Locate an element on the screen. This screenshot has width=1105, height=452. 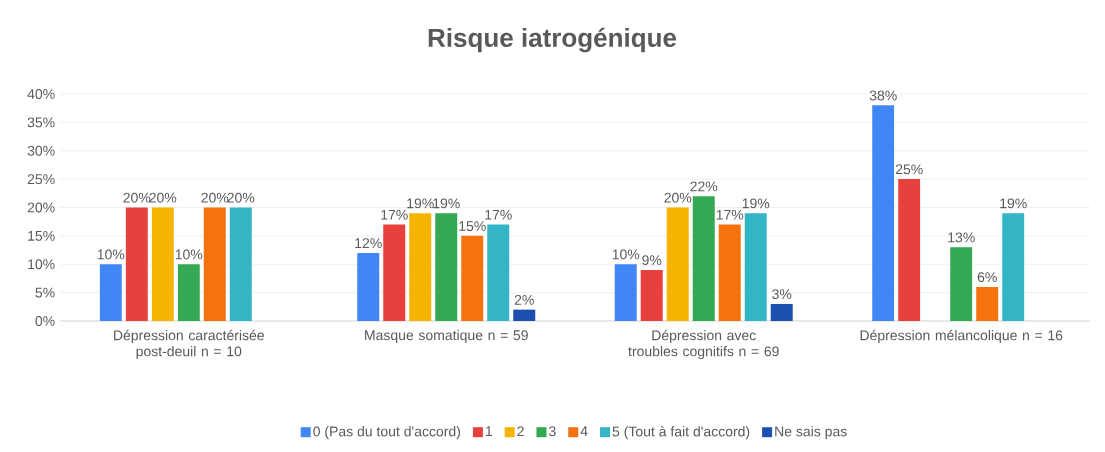
legend-label: 2 is located at coordinates (520, 431).